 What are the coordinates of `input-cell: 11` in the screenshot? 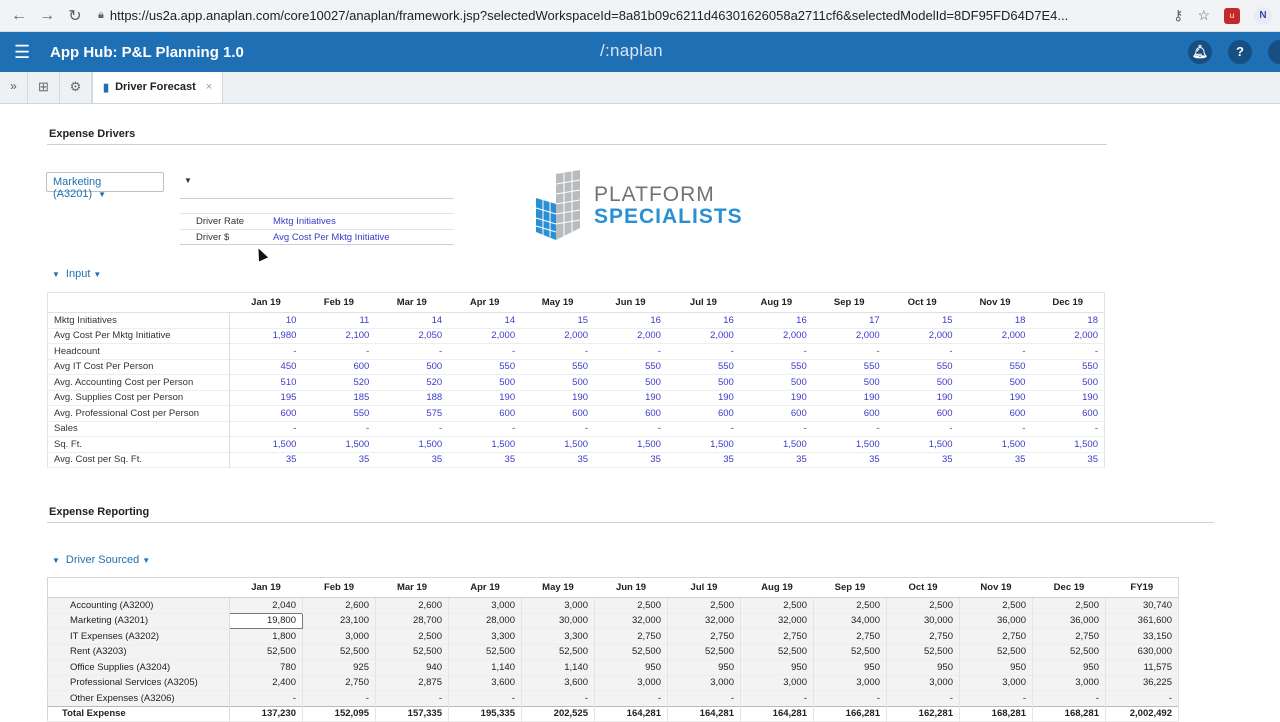 It's located at (364, 320).